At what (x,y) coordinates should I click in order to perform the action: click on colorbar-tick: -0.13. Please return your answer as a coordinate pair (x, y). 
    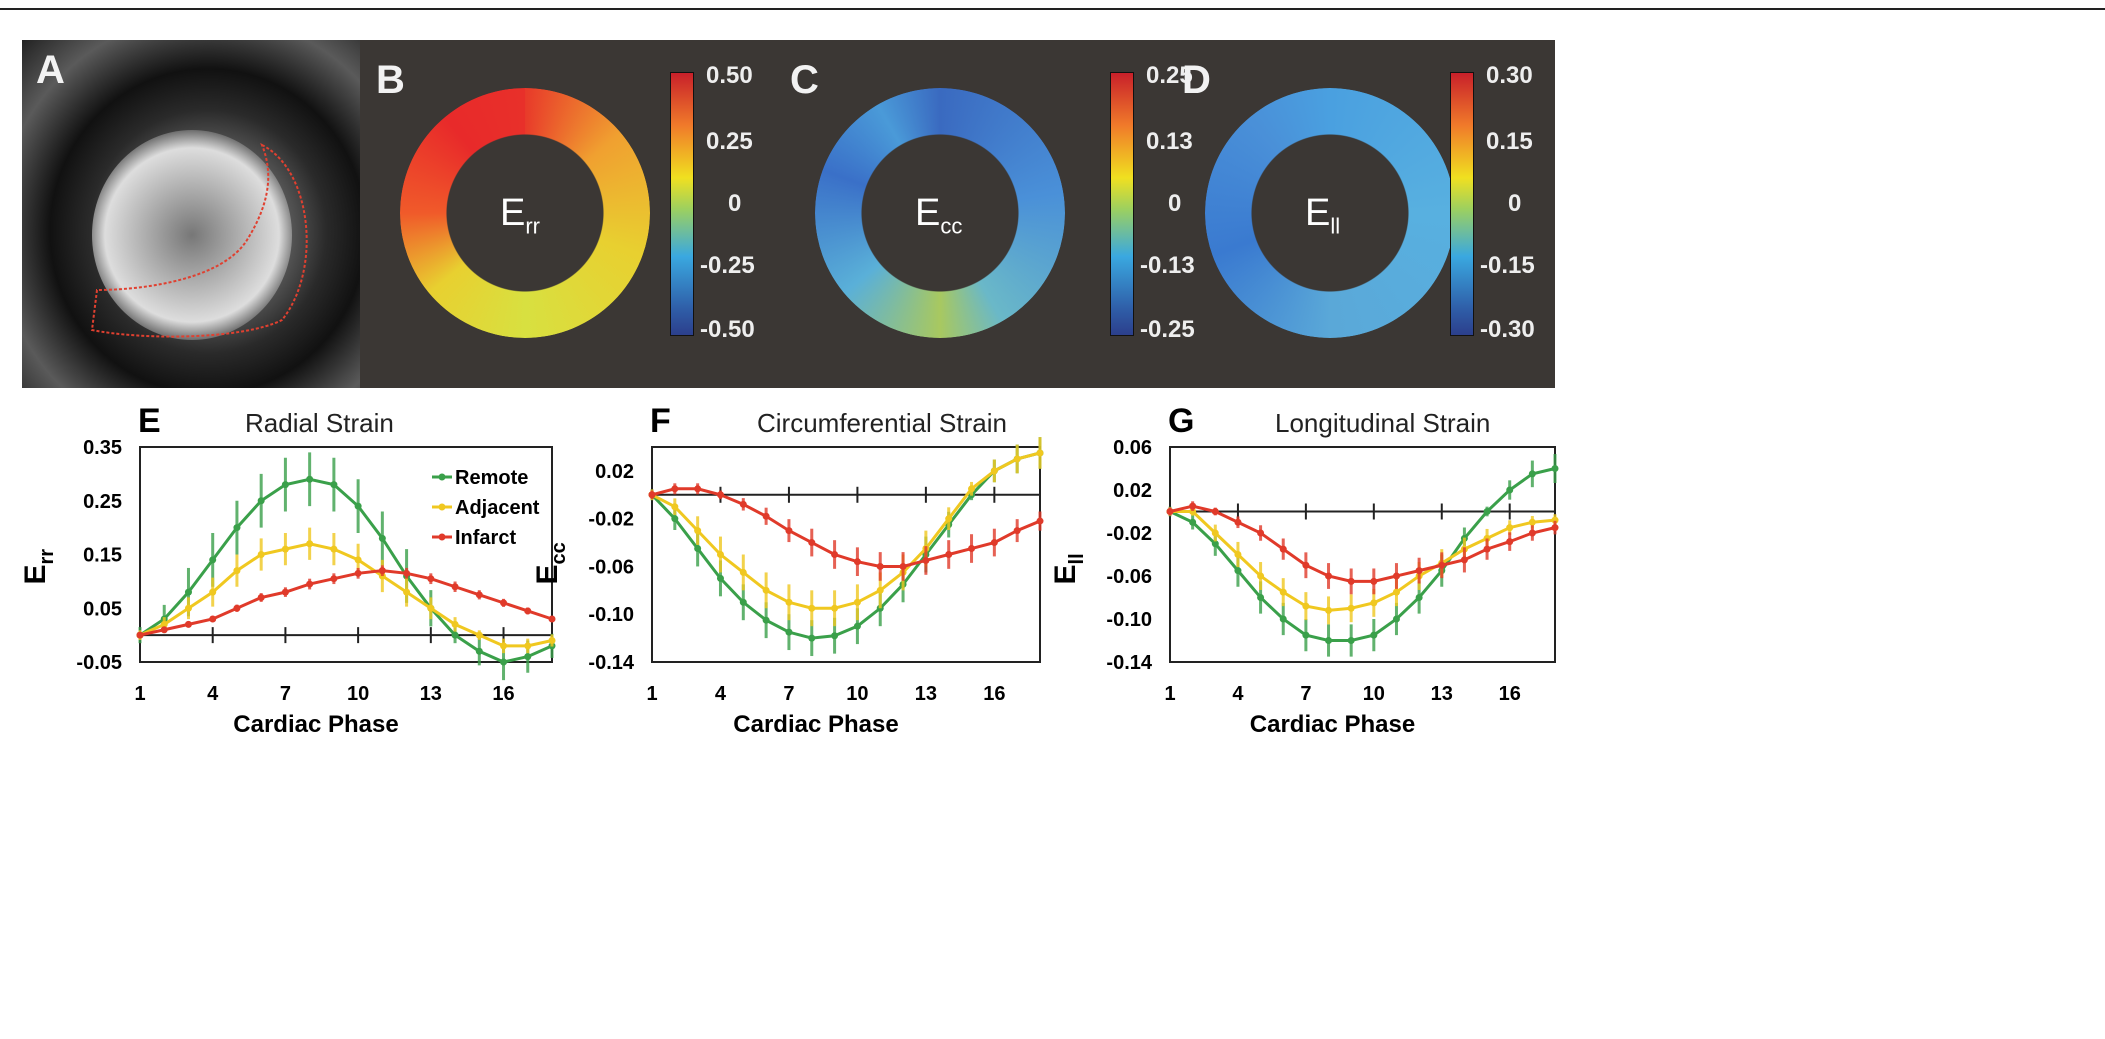
    Looking at the image, I should click on (1167, 265).